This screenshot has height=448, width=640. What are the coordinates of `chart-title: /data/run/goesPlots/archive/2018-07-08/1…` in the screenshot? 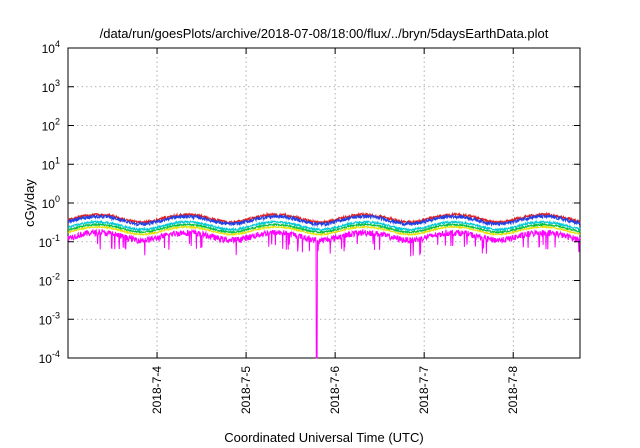 It's located at (324, 33).